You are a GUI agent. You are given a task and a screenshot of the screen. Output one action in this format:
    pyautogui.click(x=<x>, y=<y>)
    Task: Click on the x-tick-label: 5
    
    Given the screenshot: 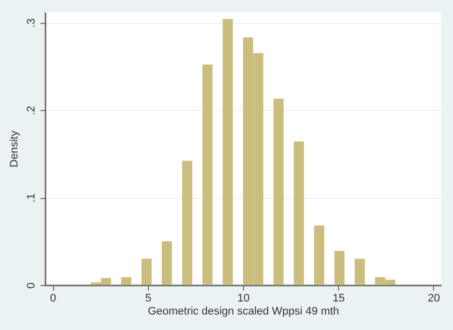 What is the action you would take?
    pyautogui.click(x=148, y=298)
    